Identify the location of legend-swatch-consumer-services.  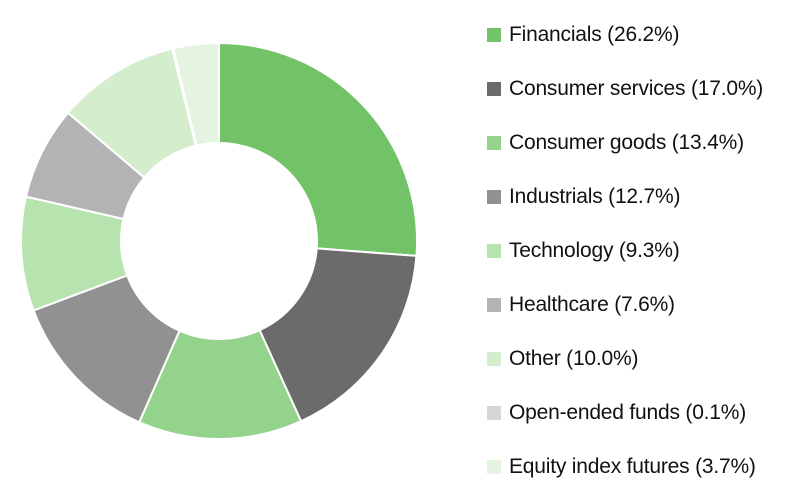
(494, 89).